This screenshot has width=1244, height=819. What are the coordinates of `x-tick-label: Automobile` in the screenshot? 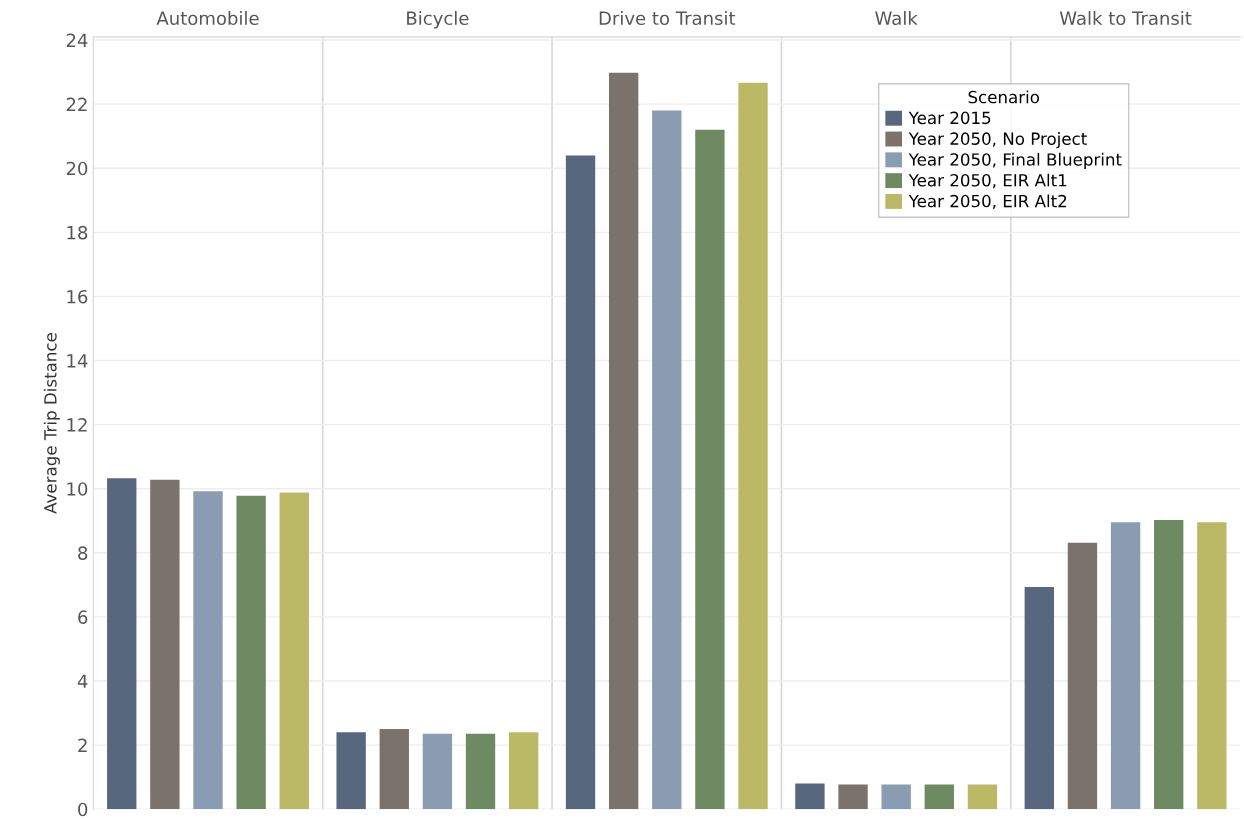 It's located at (207, 18).